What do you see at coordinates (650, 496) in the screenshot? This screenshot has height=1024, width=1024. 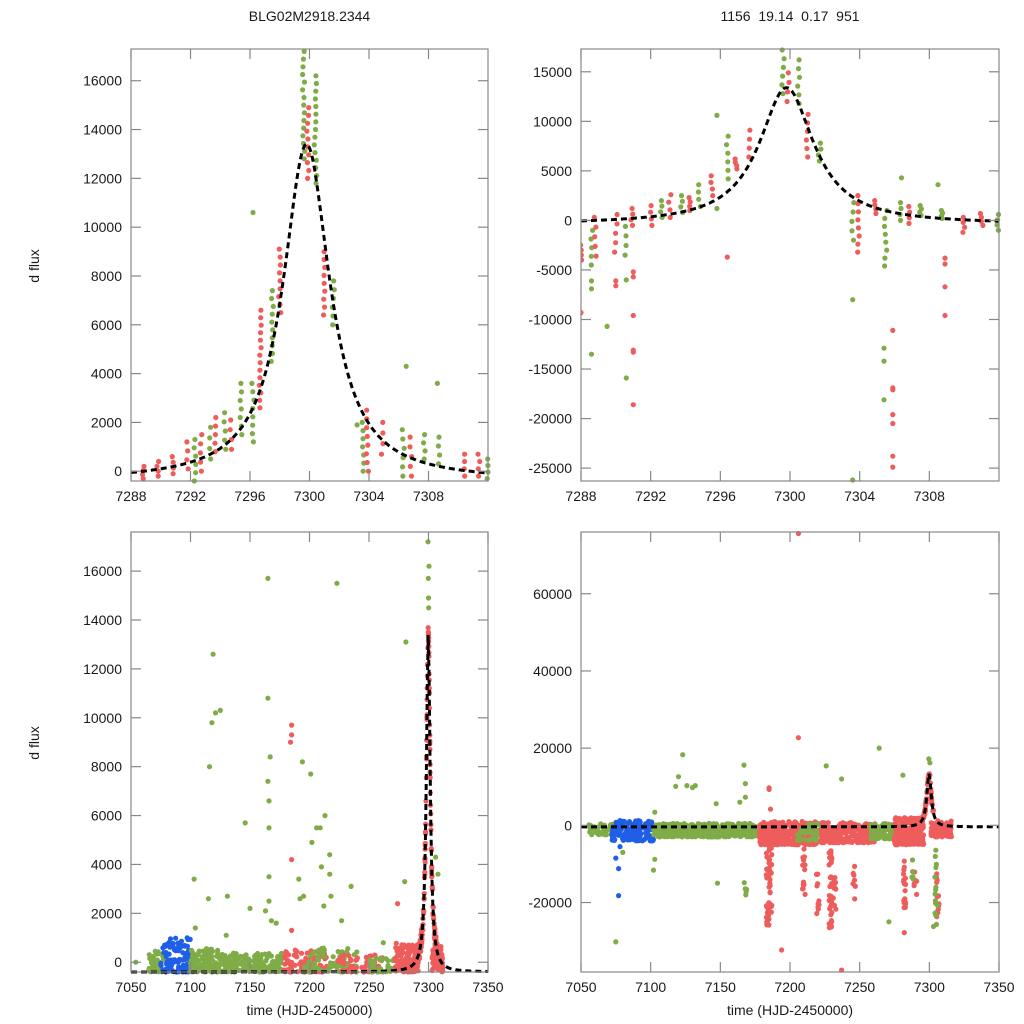 I see `x-tick-label: 7292` at bounding box center [650, 496].